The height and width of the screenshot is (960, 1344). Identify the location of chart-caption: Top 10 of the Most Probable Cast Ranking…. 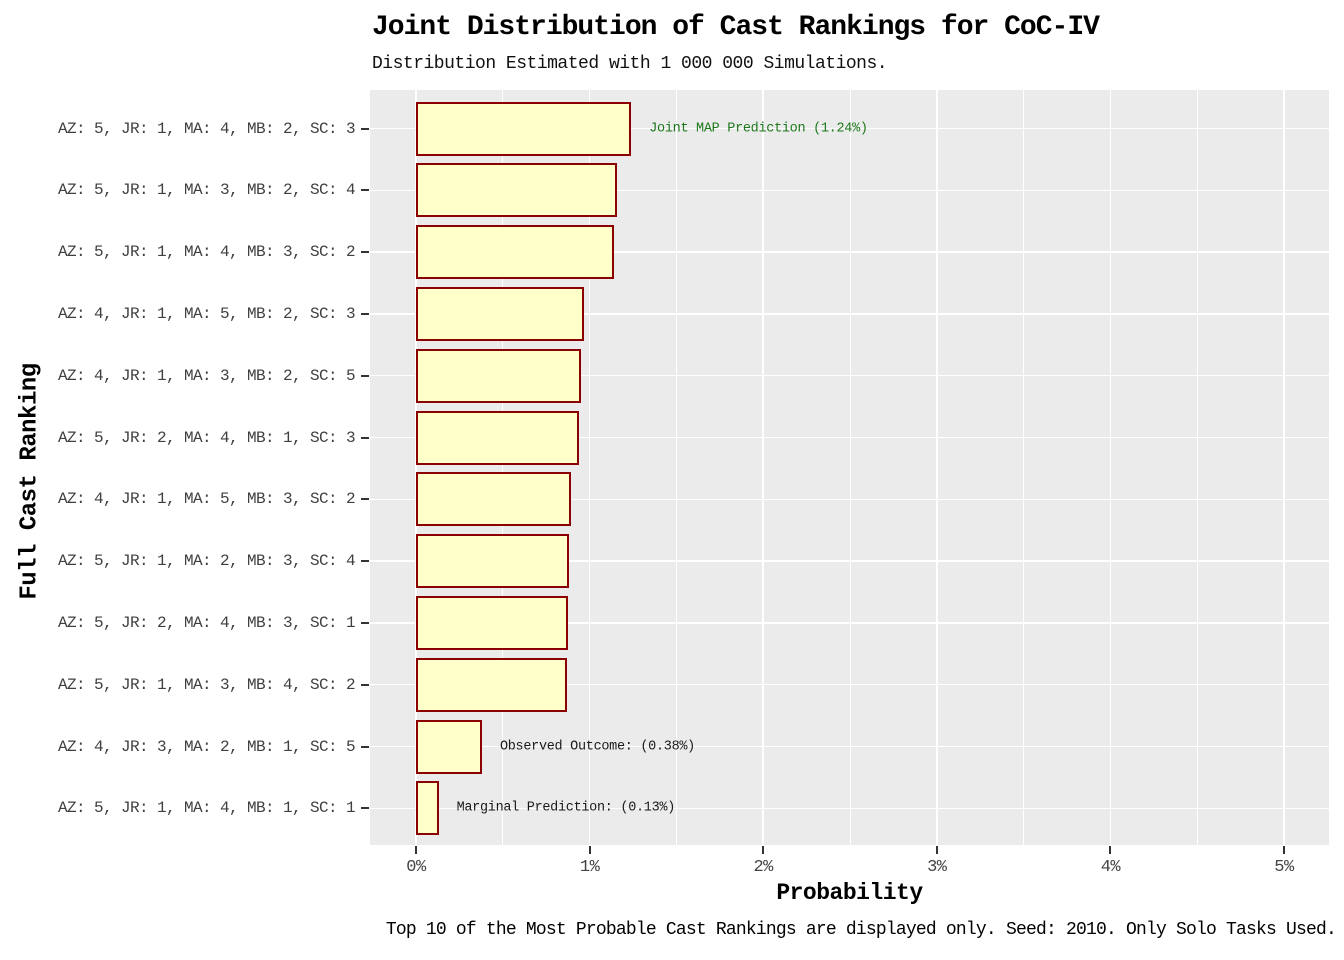
(861, 930).